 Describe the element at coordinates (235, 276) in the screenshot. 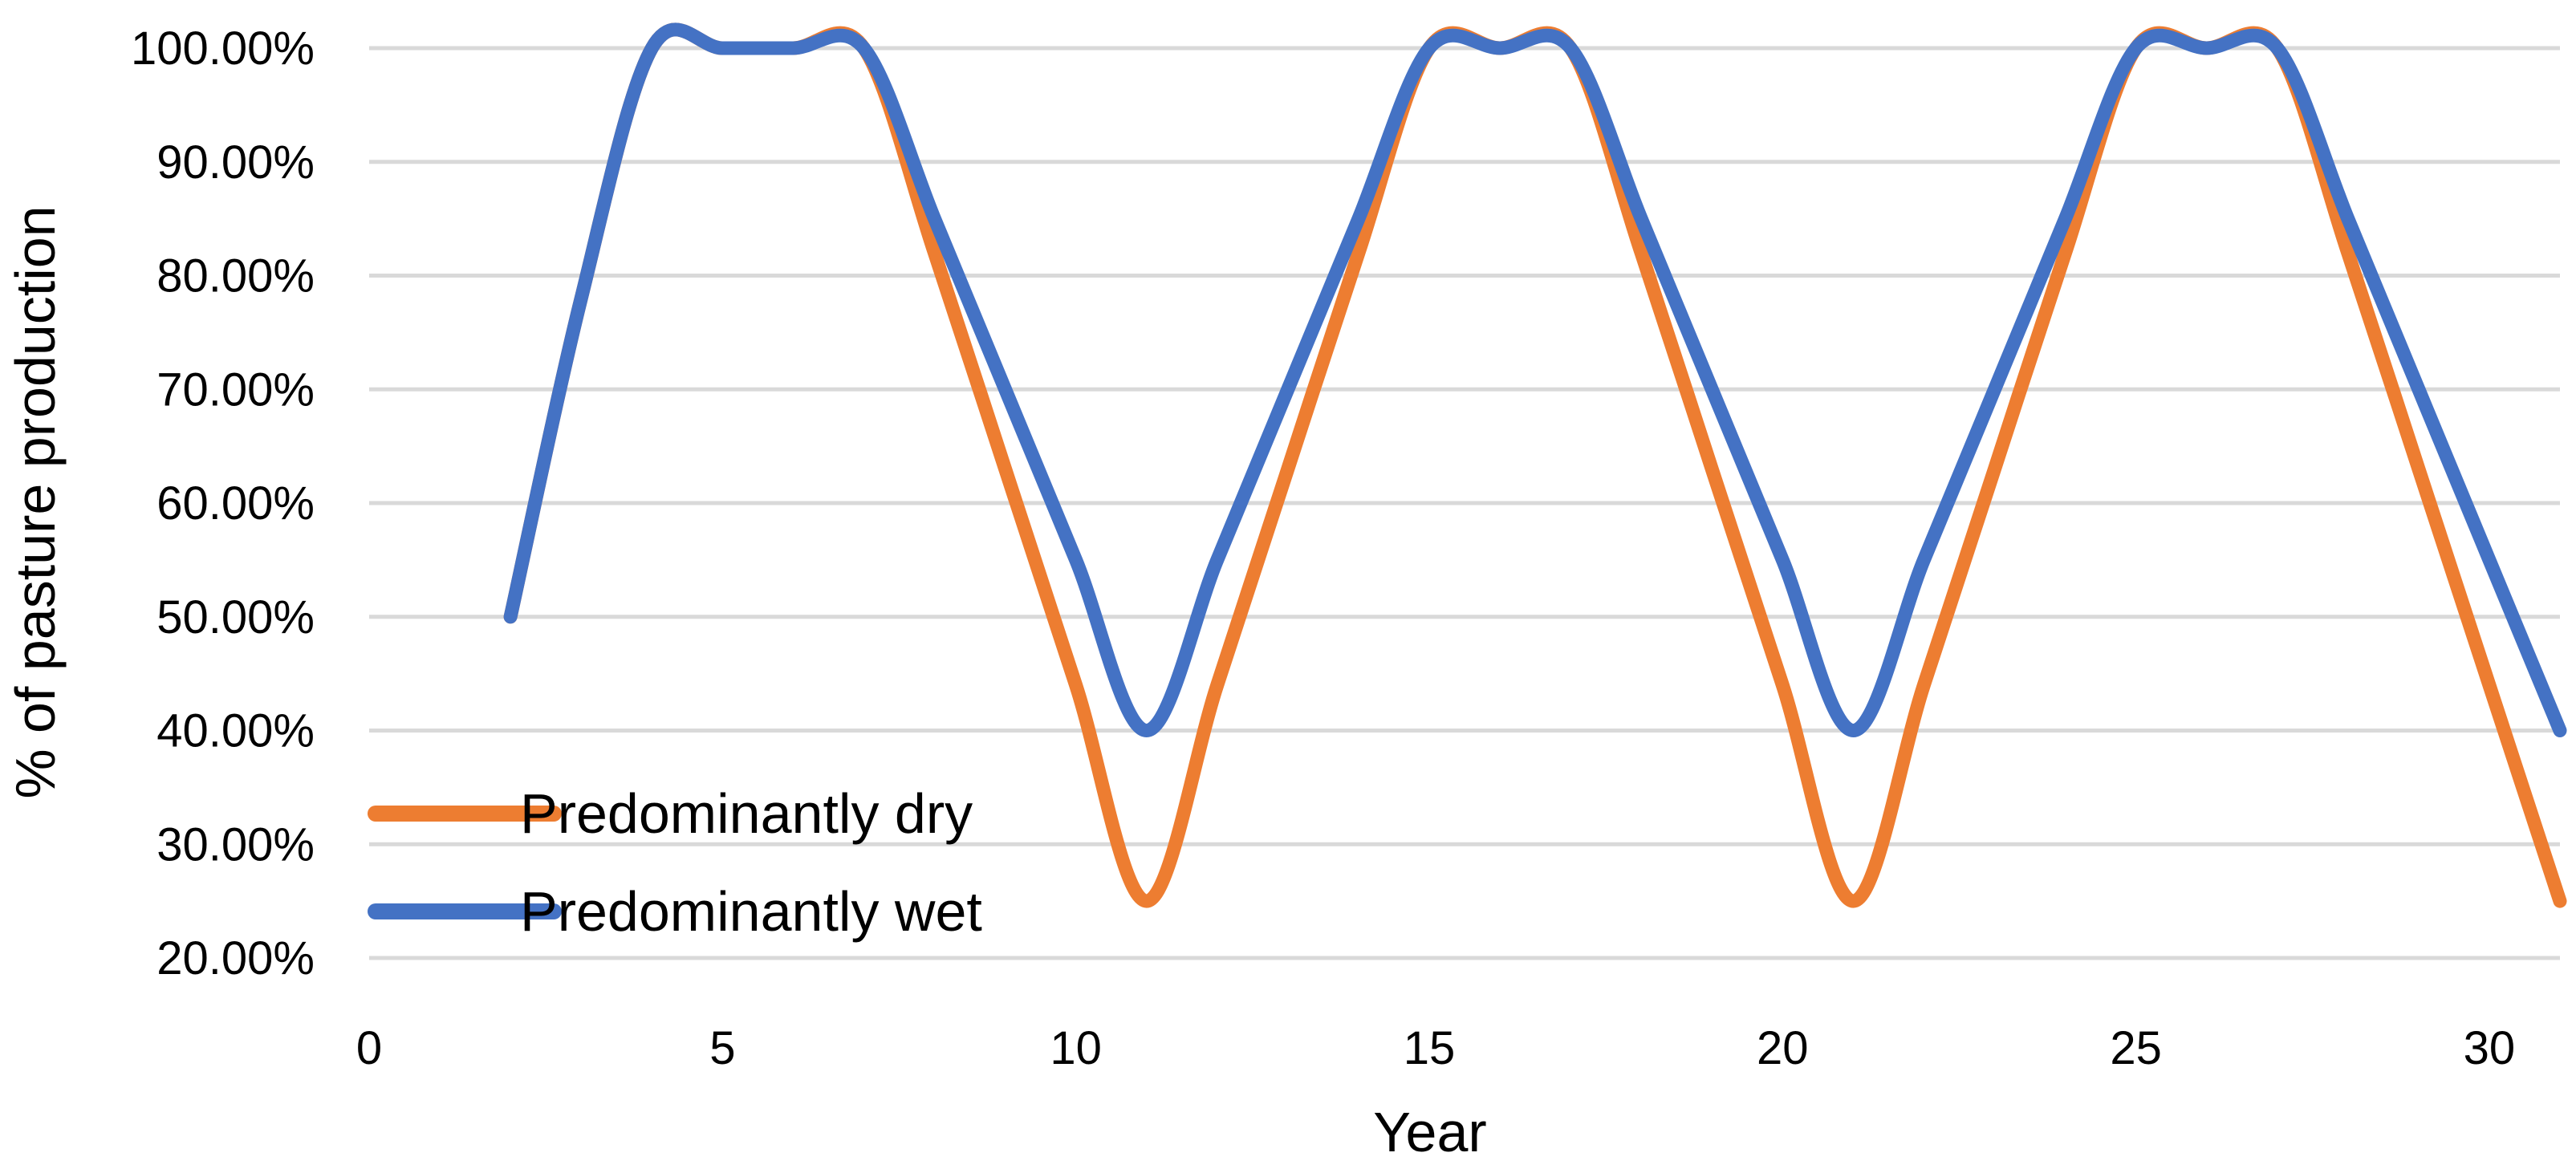

I see `y-tick-label: 80.00%` at that location.